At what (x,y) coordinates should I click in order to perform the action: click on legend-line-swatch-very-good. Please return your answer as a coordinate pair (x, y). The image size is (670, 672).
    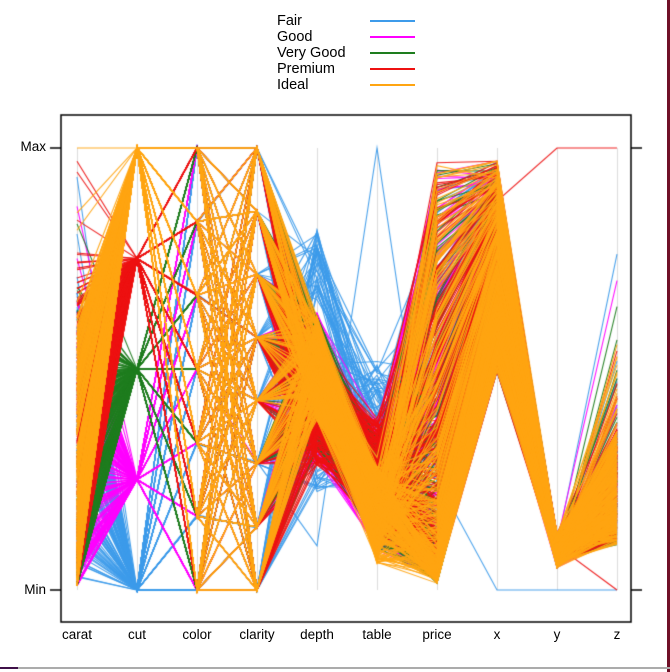
    Looking at the image, I should click on (392, 53).